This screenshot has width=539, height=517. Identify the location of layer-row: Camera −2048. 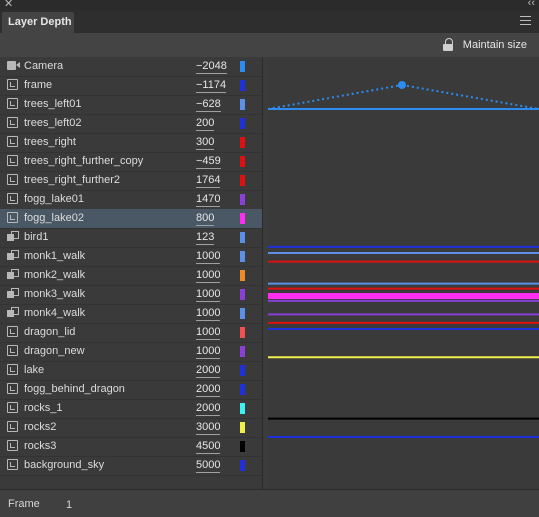
(131, 67).